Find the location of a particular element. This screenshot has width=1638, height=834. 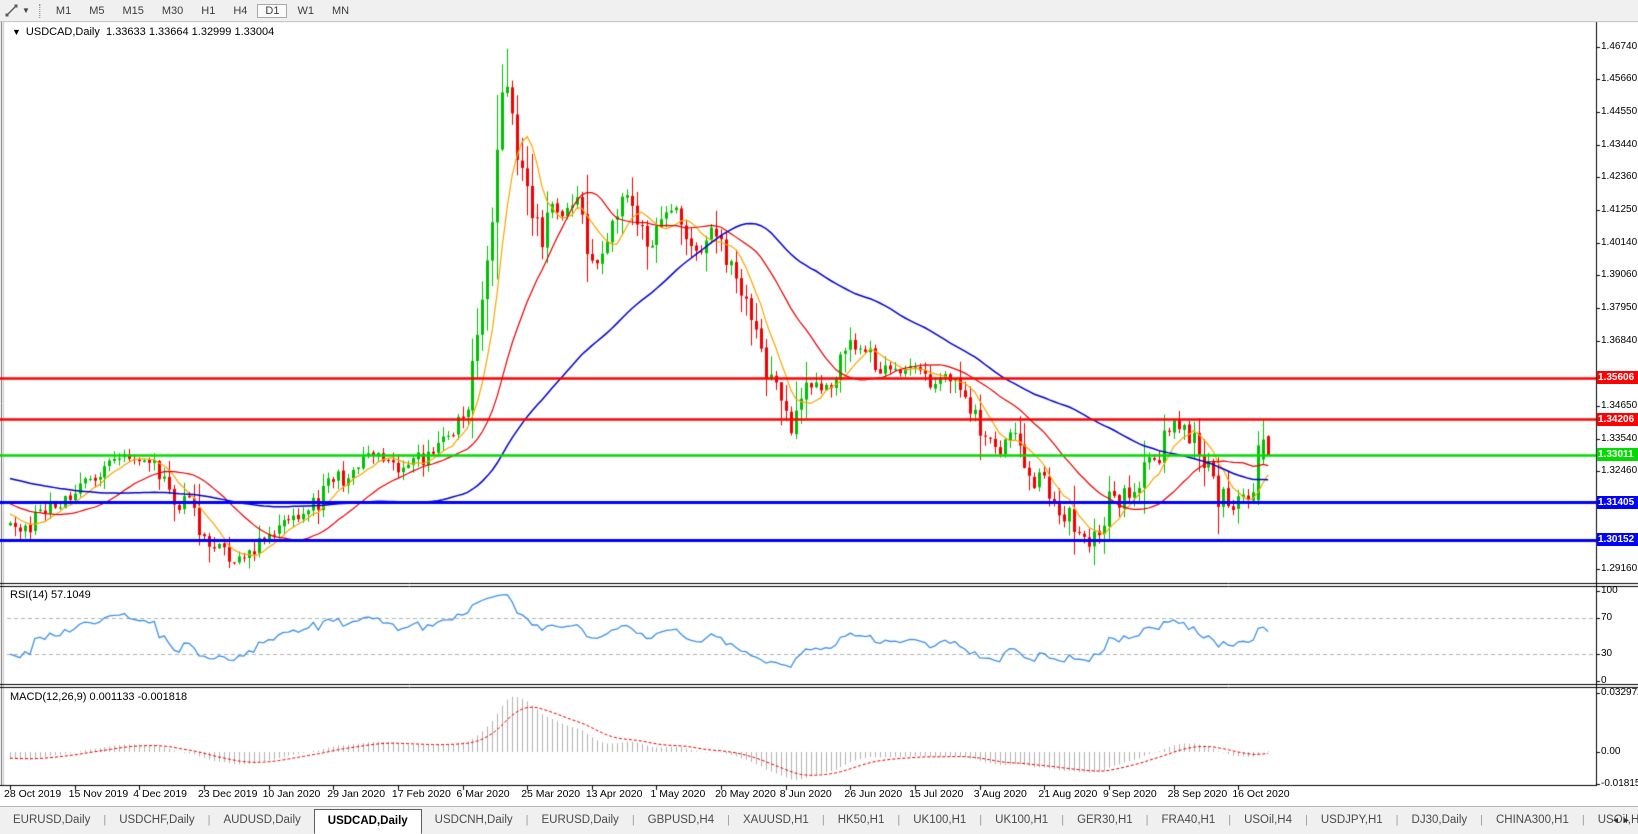

chart-tab-usoil-h1: USOil,H1 is located at coordinates (1617, 820).